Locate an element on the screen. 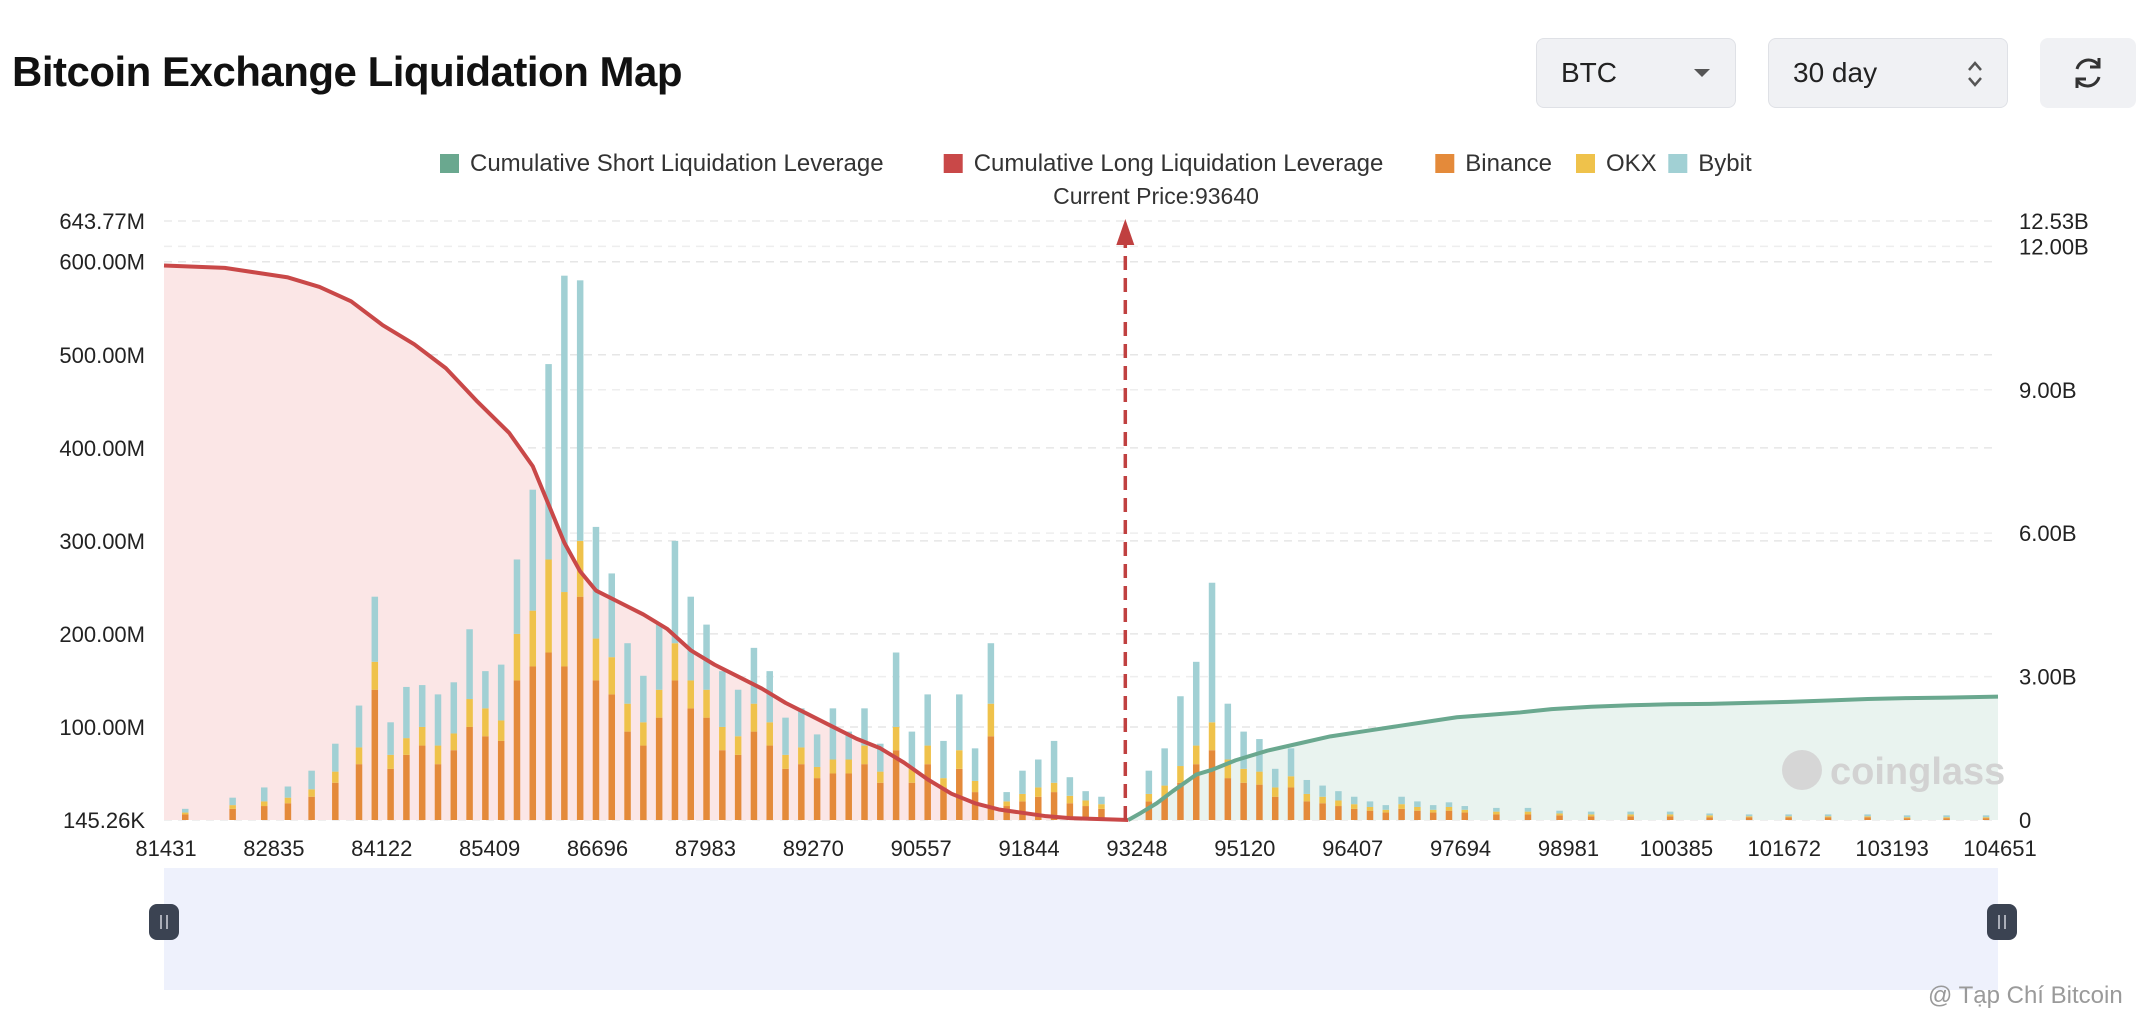 This screenshot has height=1020, width=2152. coinglass-logo-icon is located at coordinates (1802, 770).